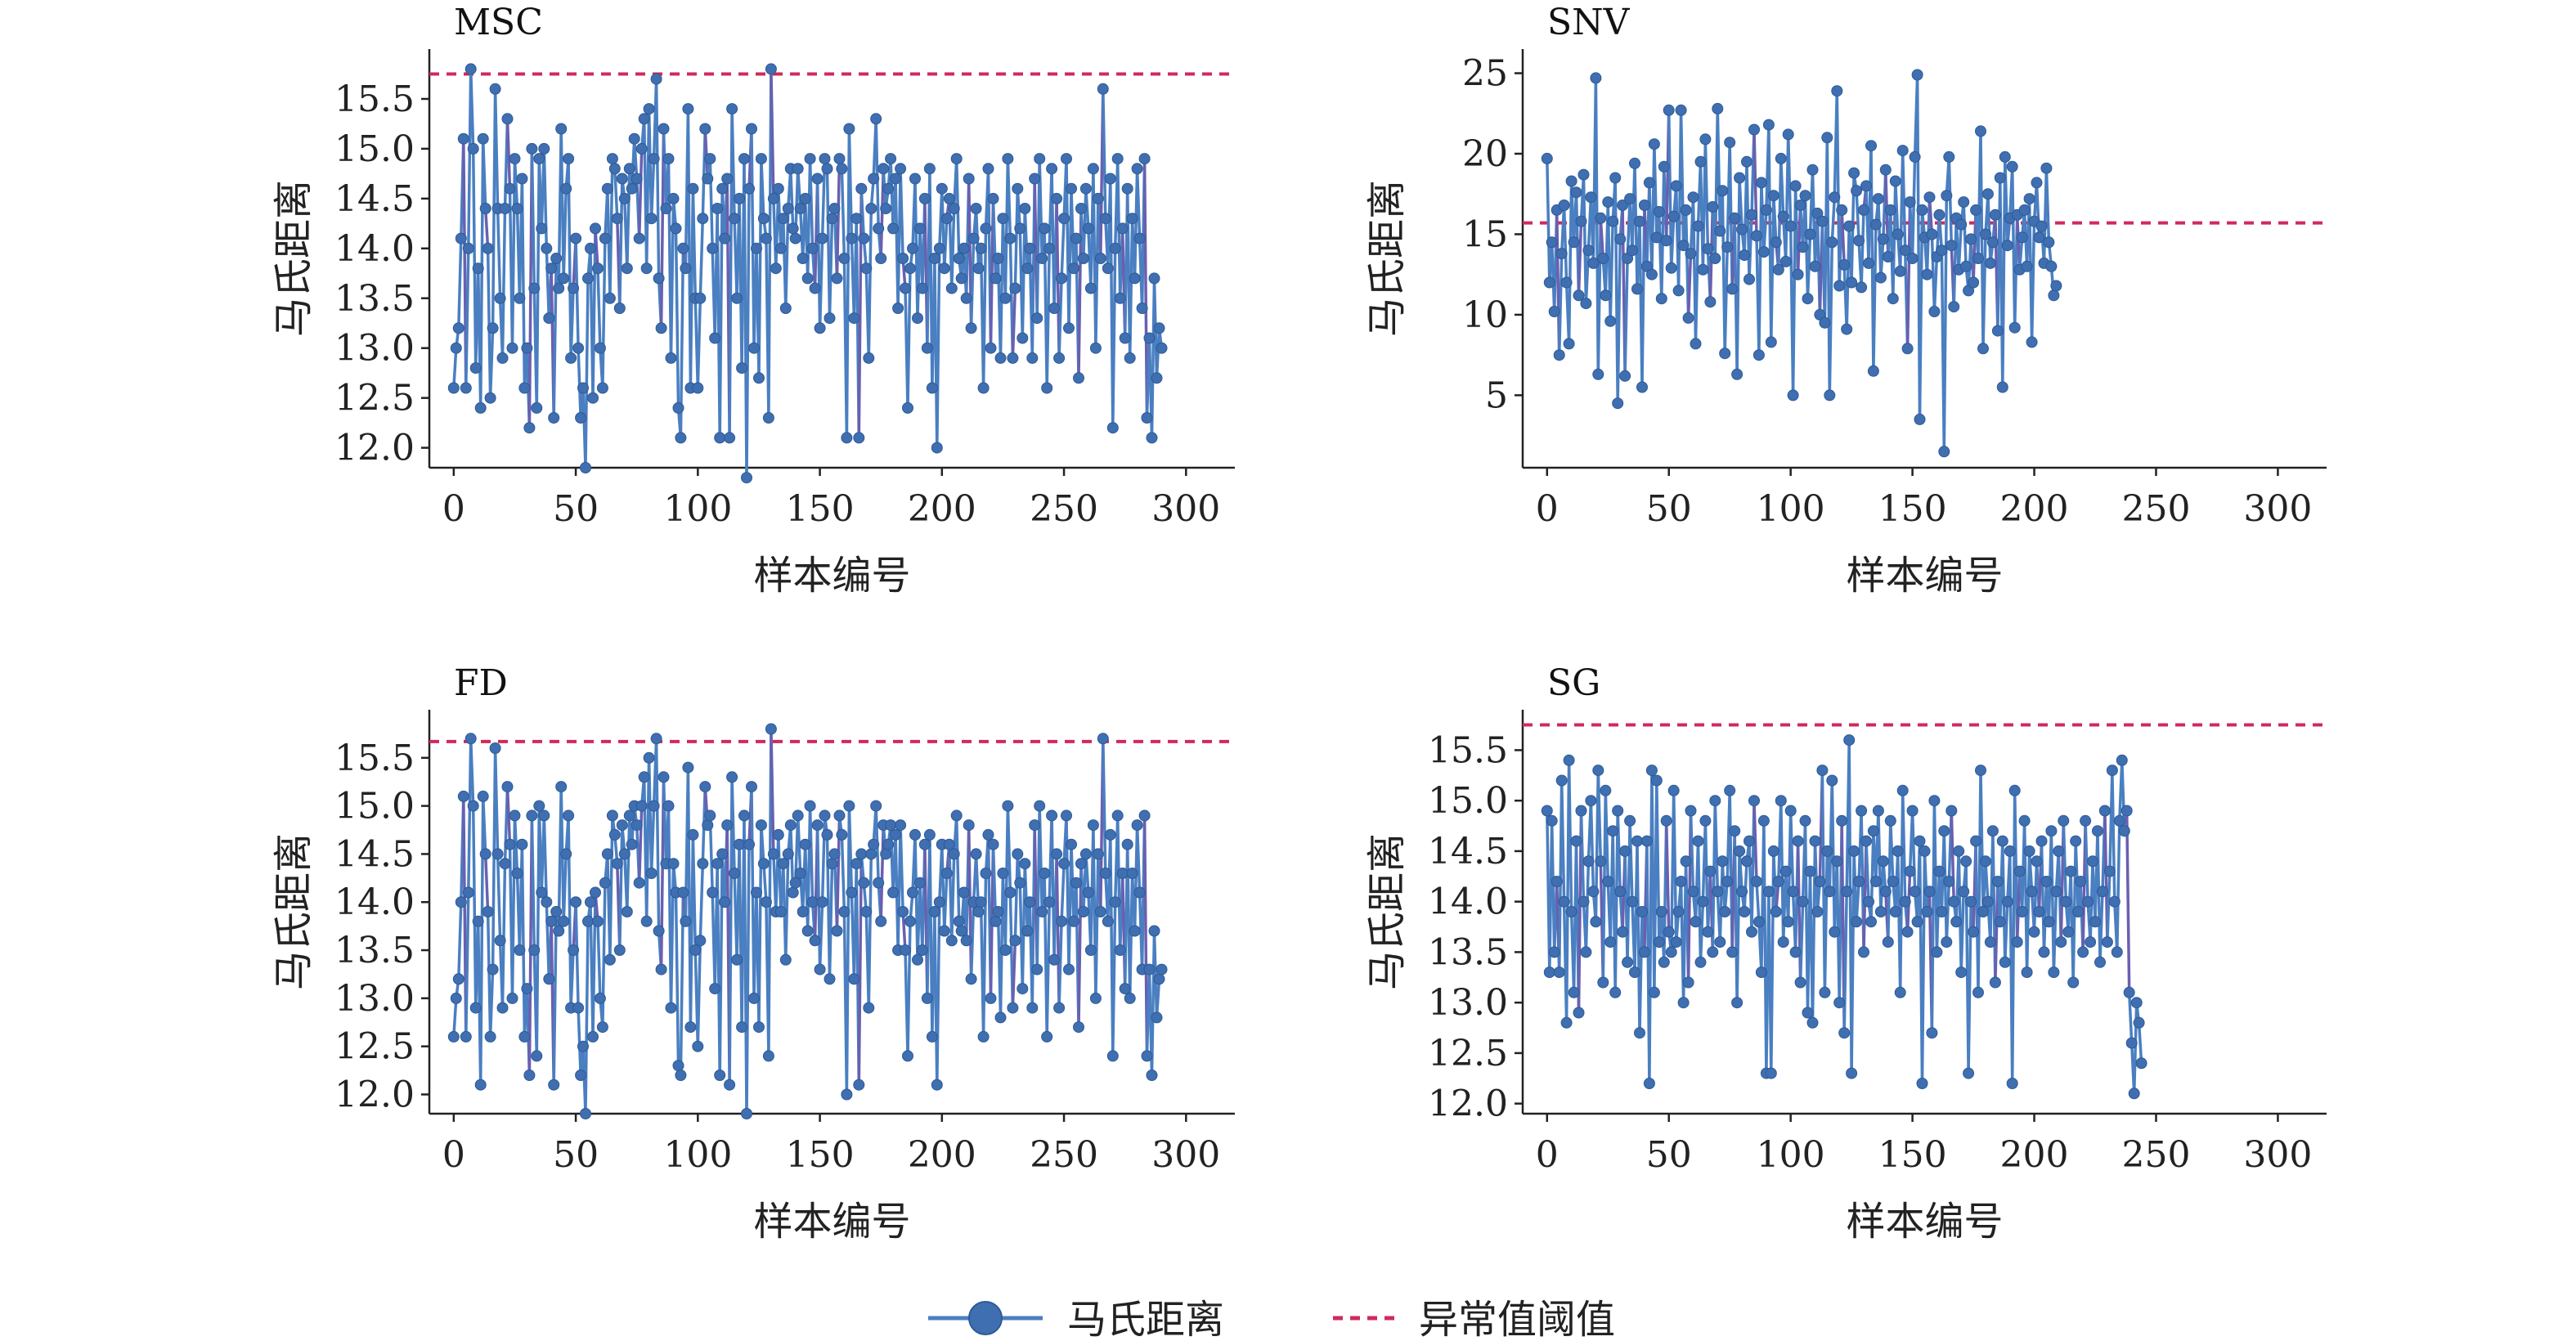  What do you see at coordinates (1387, 258) in the screenshot?
I see `y-axis-title: 马氏距离` at bounding box center [1387, 258].